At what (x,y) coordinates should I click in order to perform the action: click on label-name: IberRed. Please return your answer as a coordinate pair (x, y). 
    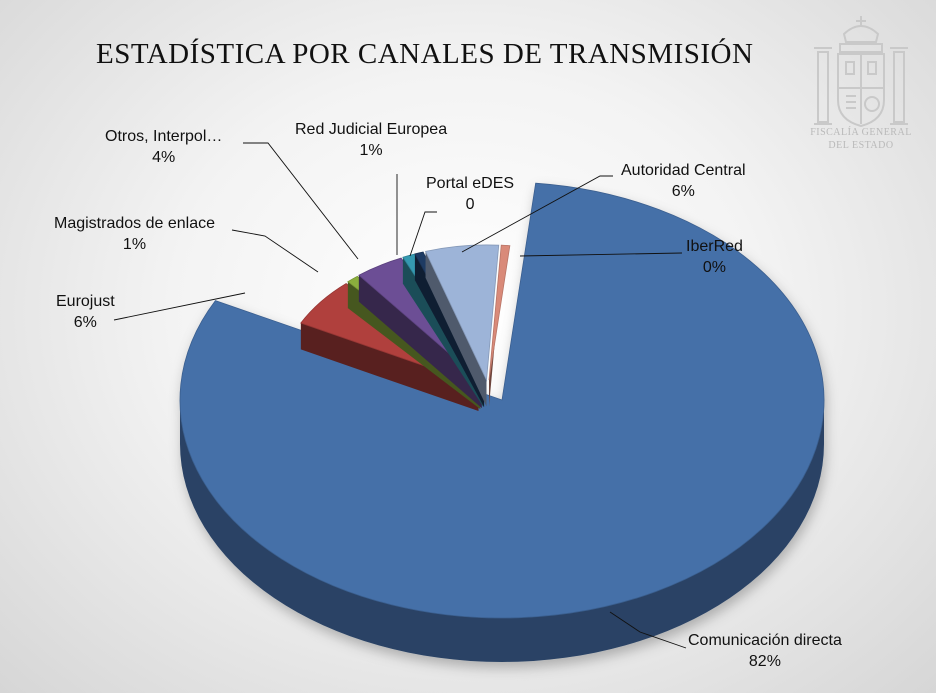
    Looking at the image, I should click on (714, 246).